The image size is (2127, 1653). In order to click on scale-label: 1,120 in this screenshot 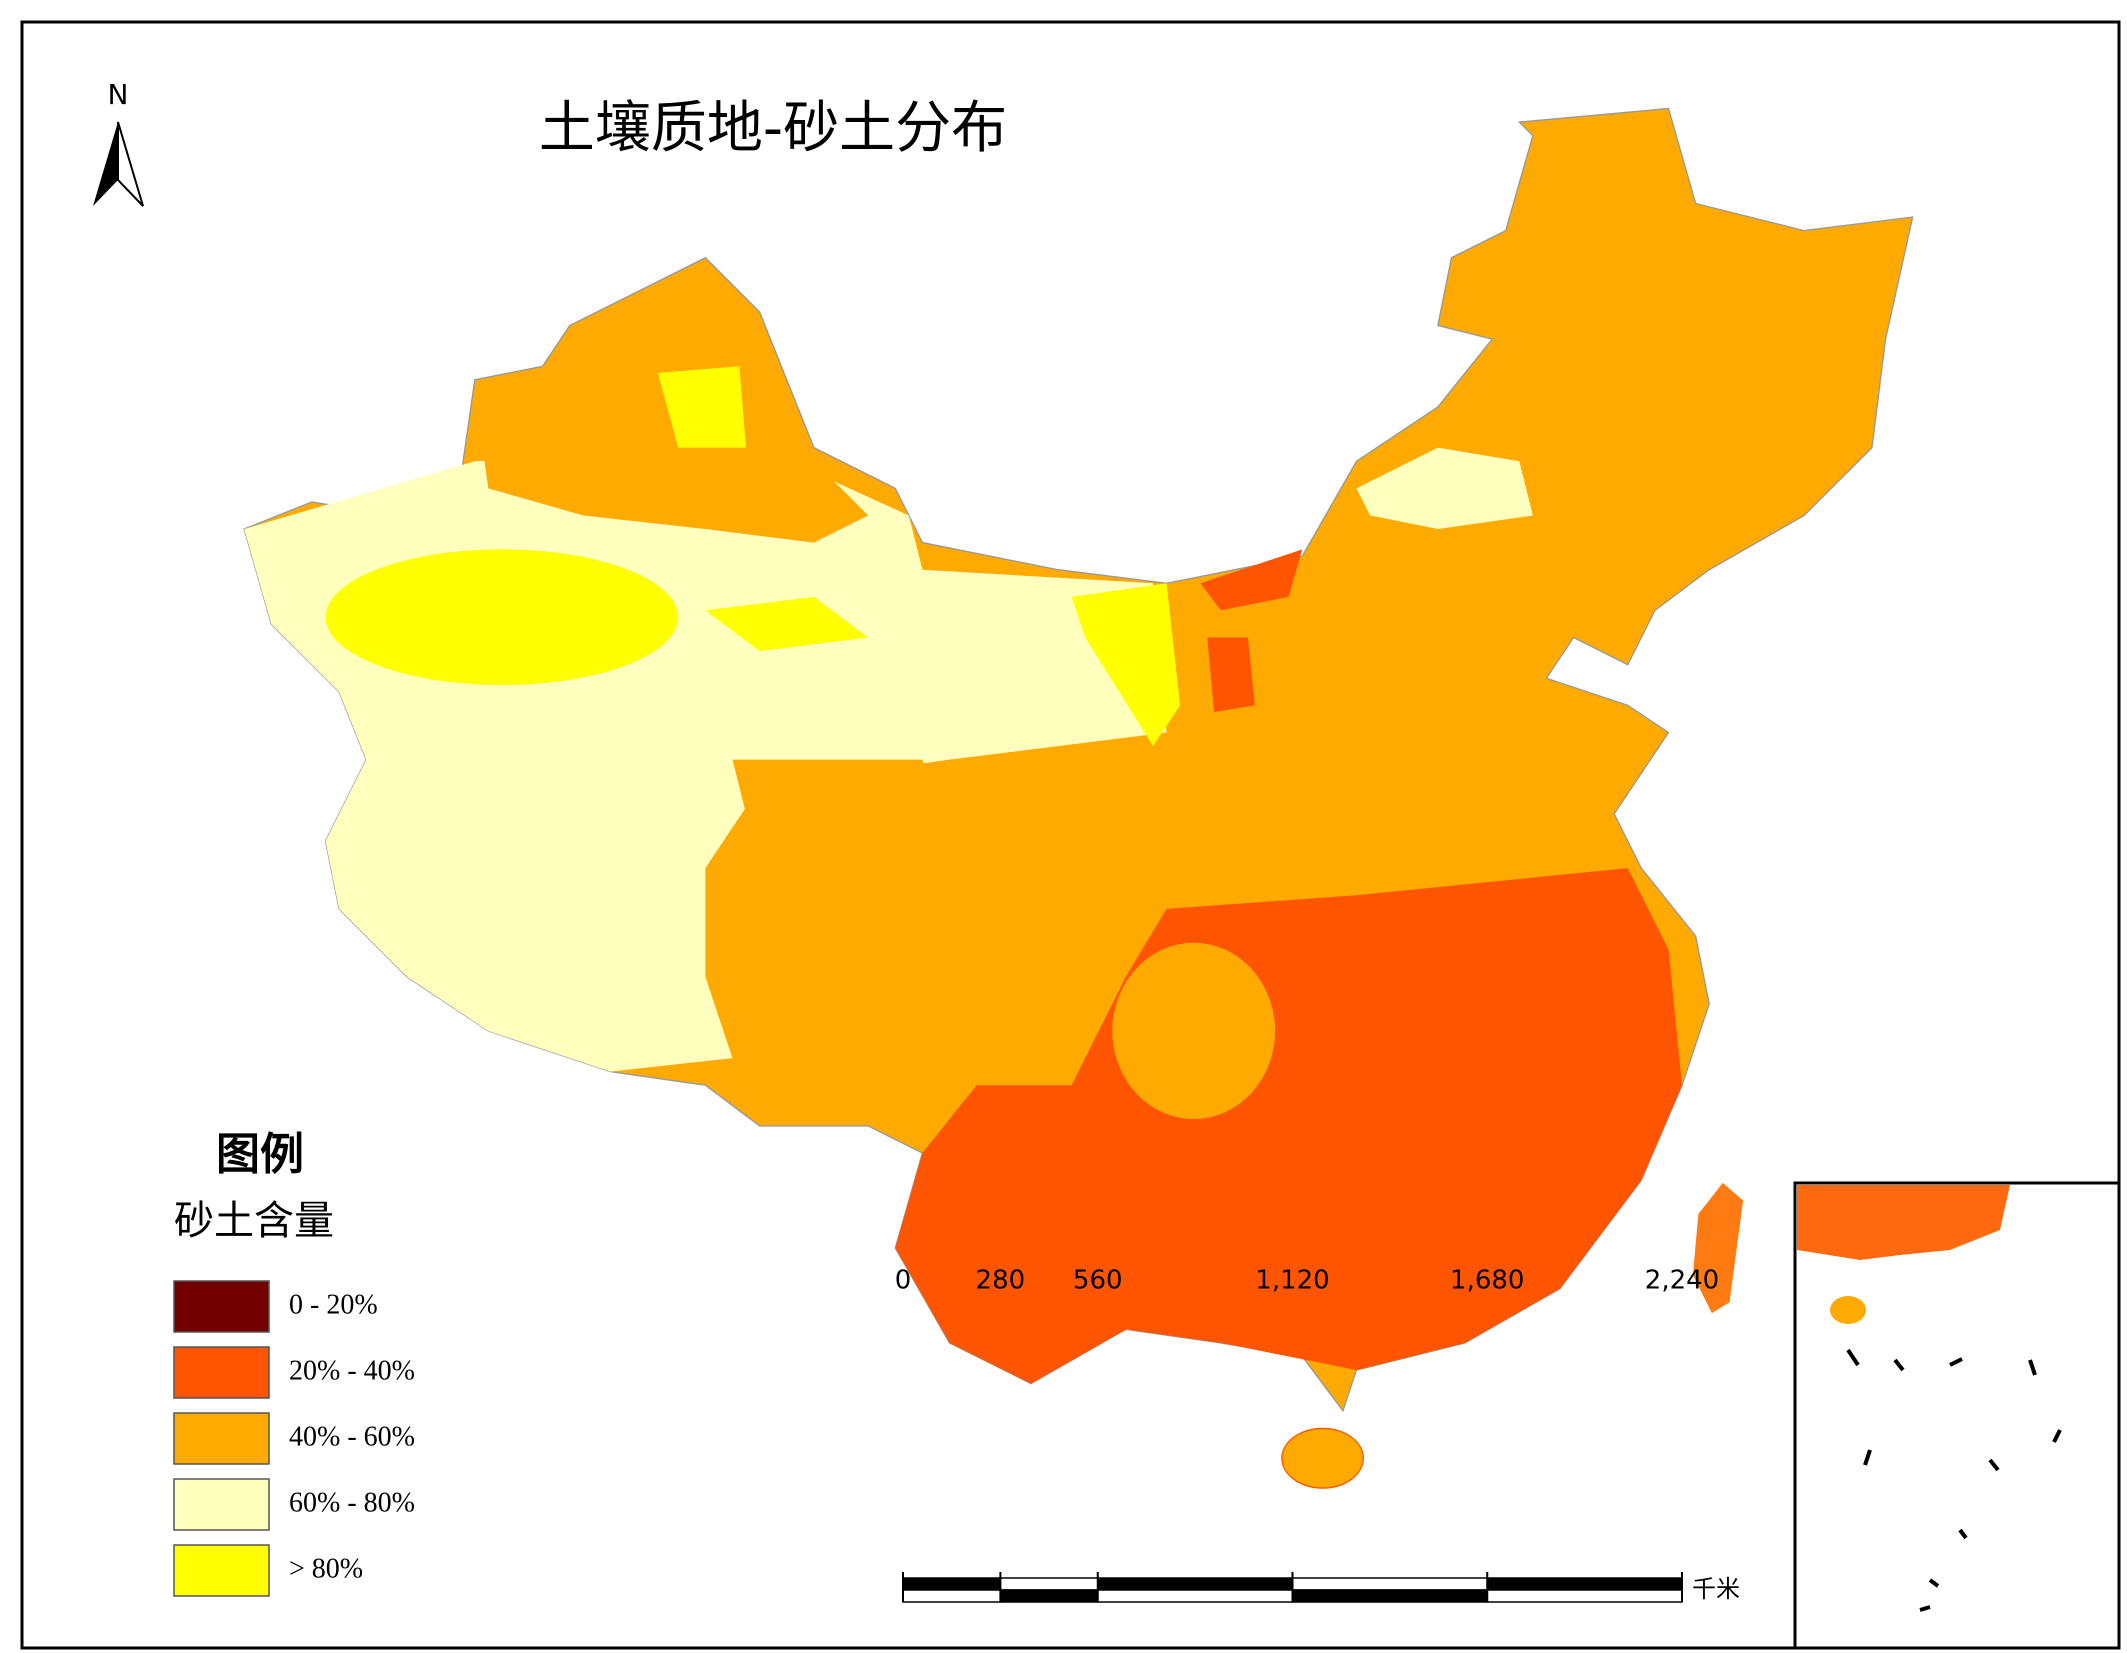, I will do `click(1292, 1281)`.